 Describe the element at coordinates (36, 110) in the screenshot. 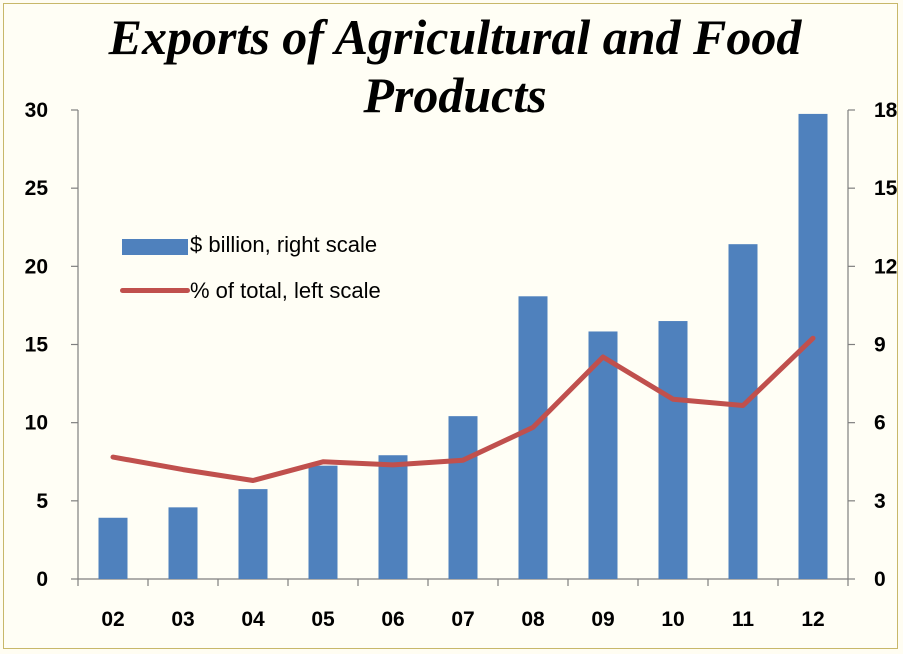

I see `left-tick-label: 30` at that location.